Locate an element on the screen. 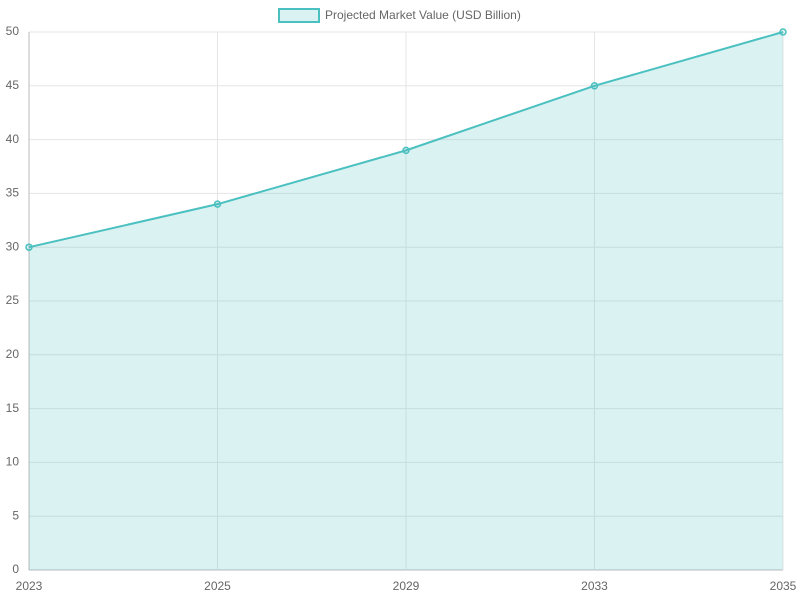 This screenshot has height=600, width=800. y-tick-label: 40 is located at coordinates (13, 139).